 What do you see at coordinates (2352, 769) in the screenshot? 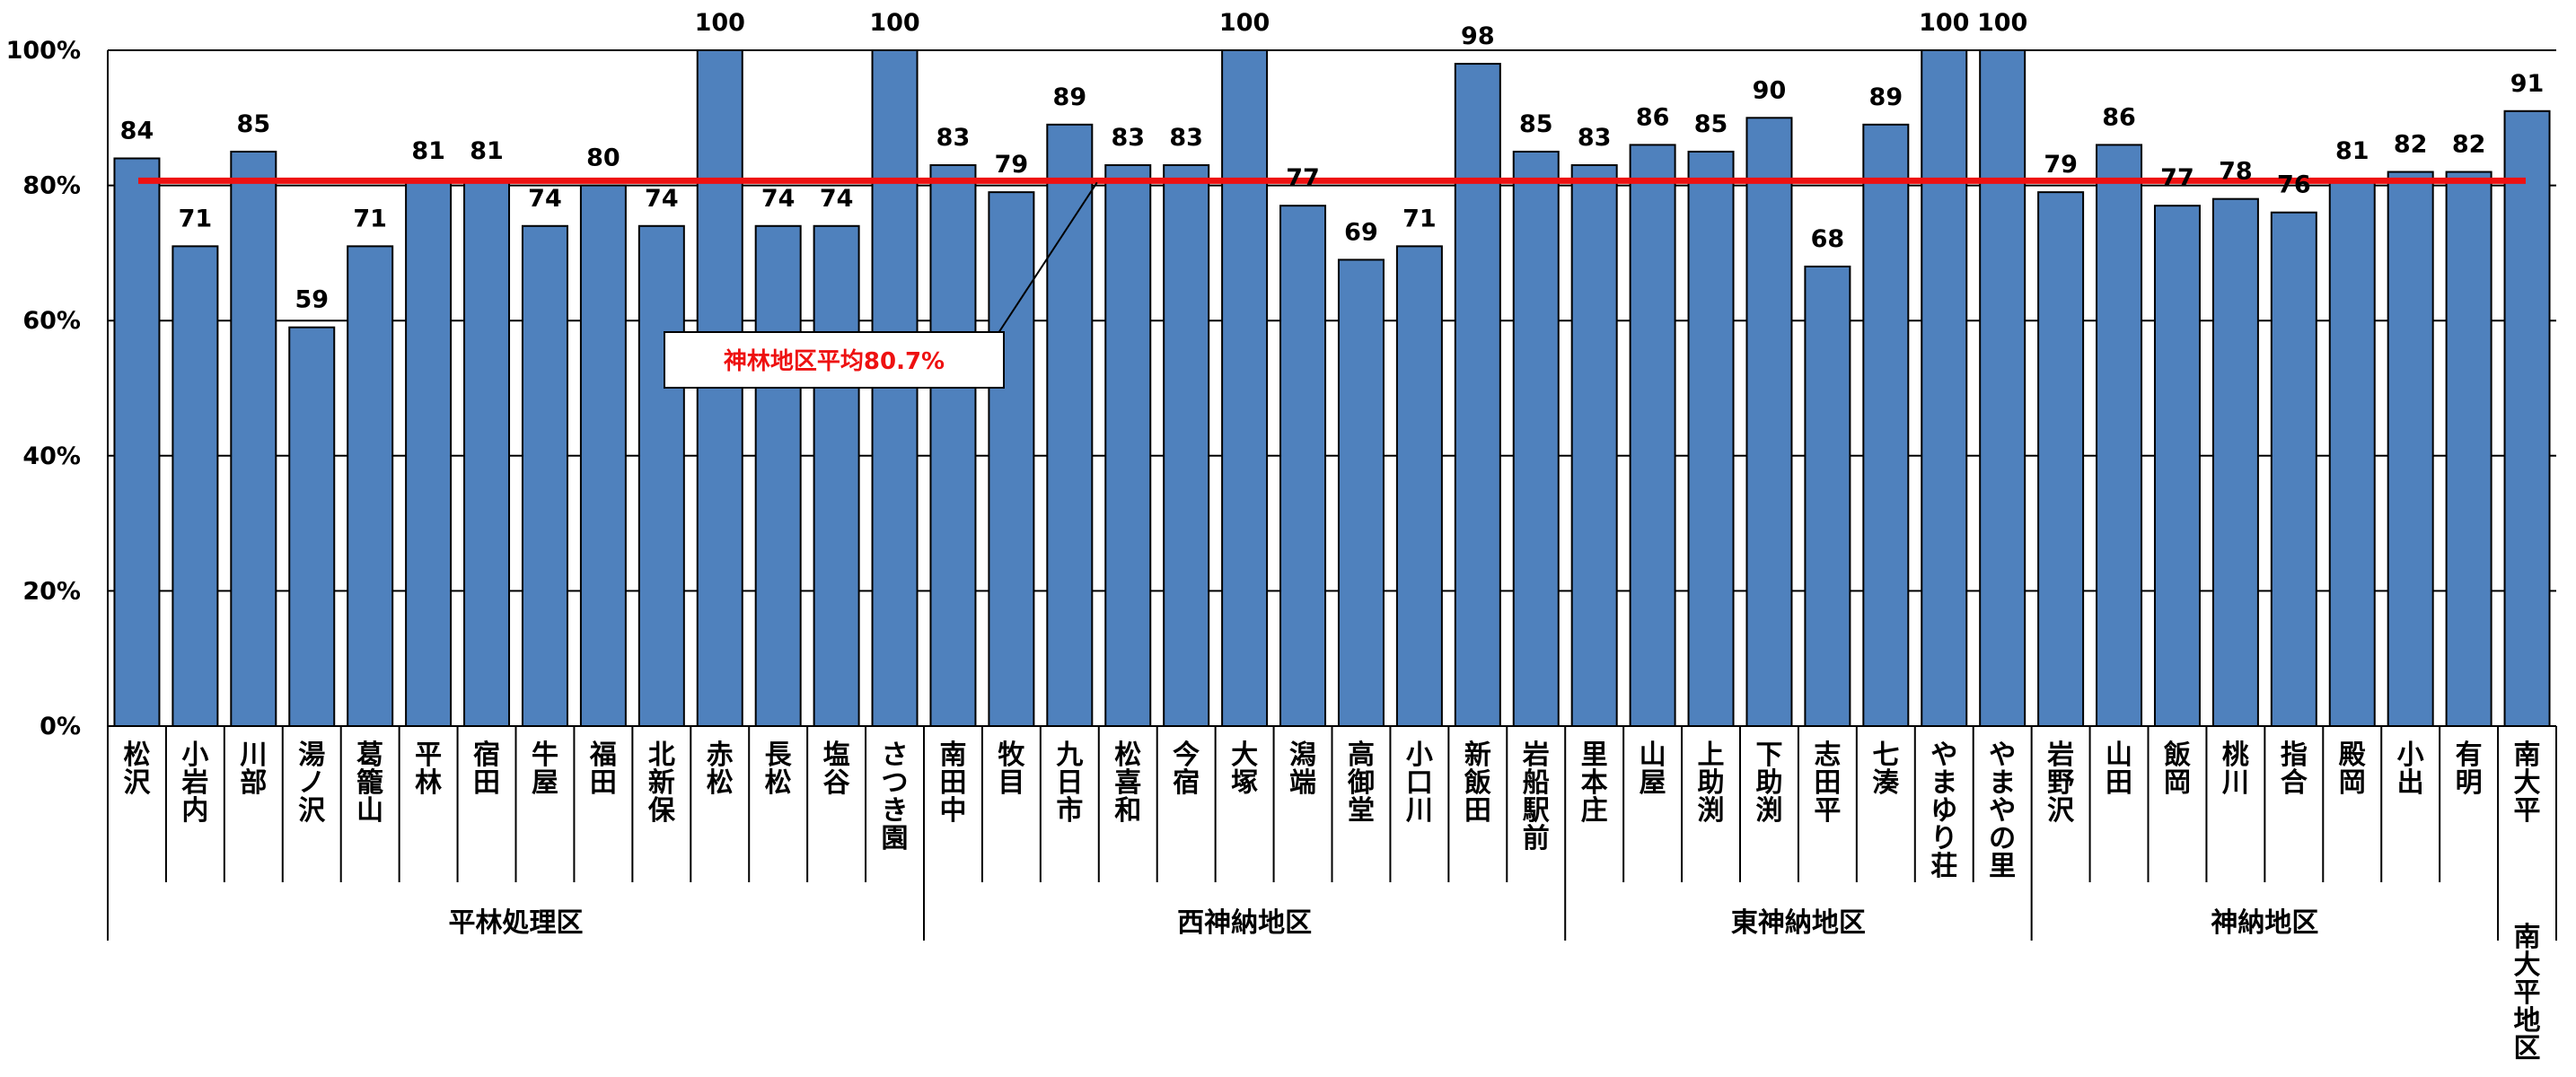
I see `category-label: 殿岡` at bounding box center [2352, 769].